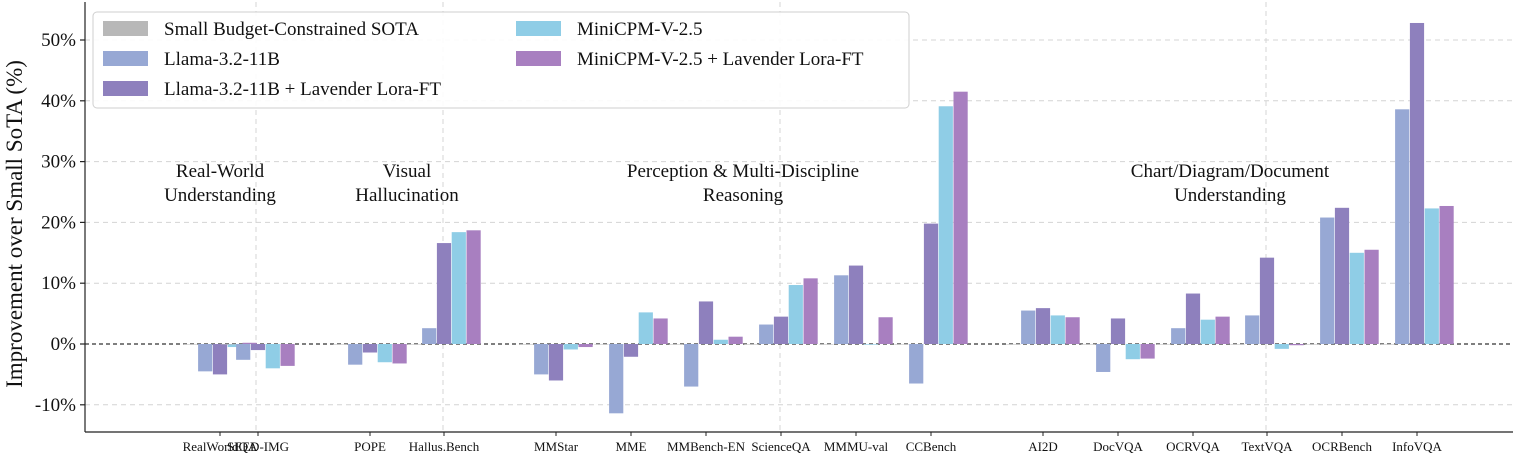  I want to click on x-tick-label: SEED-IMG, so click(258, 446).